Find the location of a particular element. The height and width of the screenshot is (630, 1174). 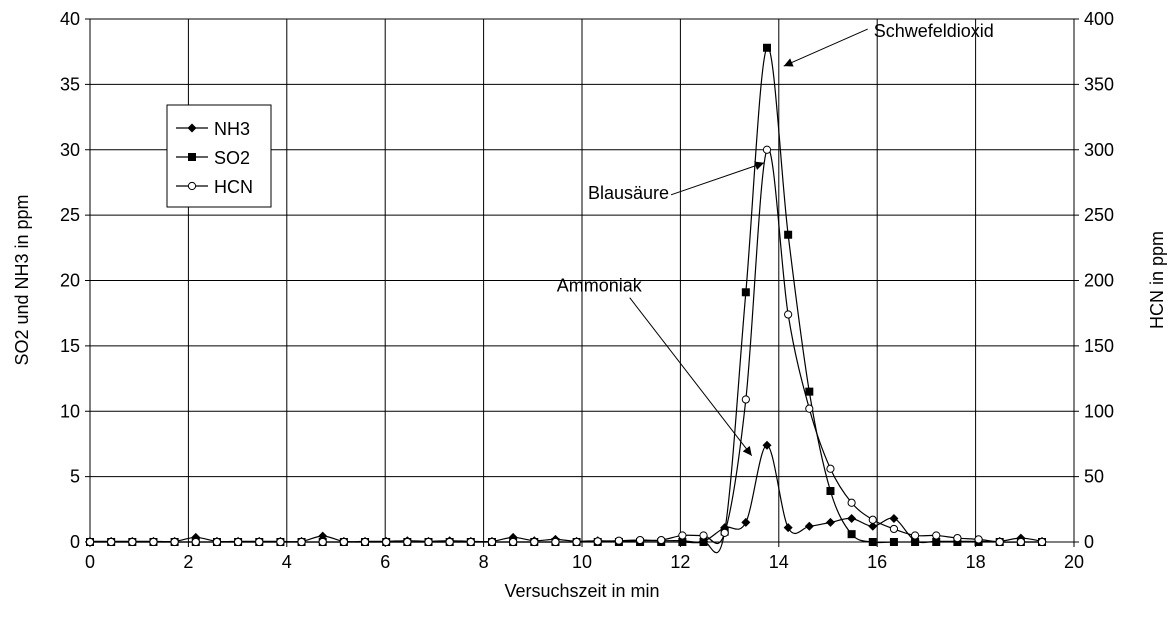

annotation-label: Blausäure is located at coordinates (628, 193).